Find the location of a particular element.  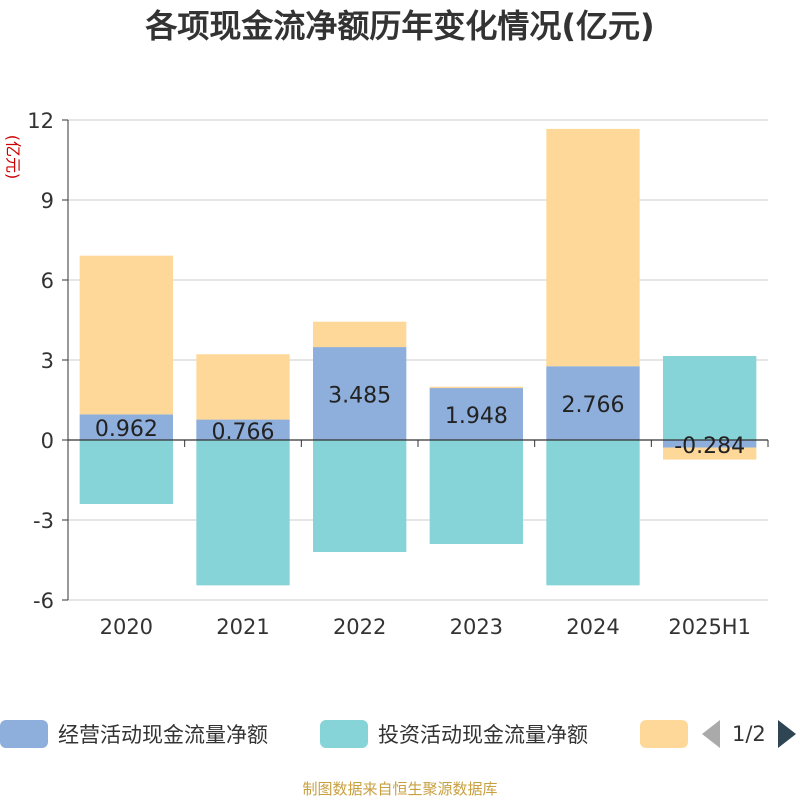

y-tick-label: 3 is located at coordinates (47, 361).